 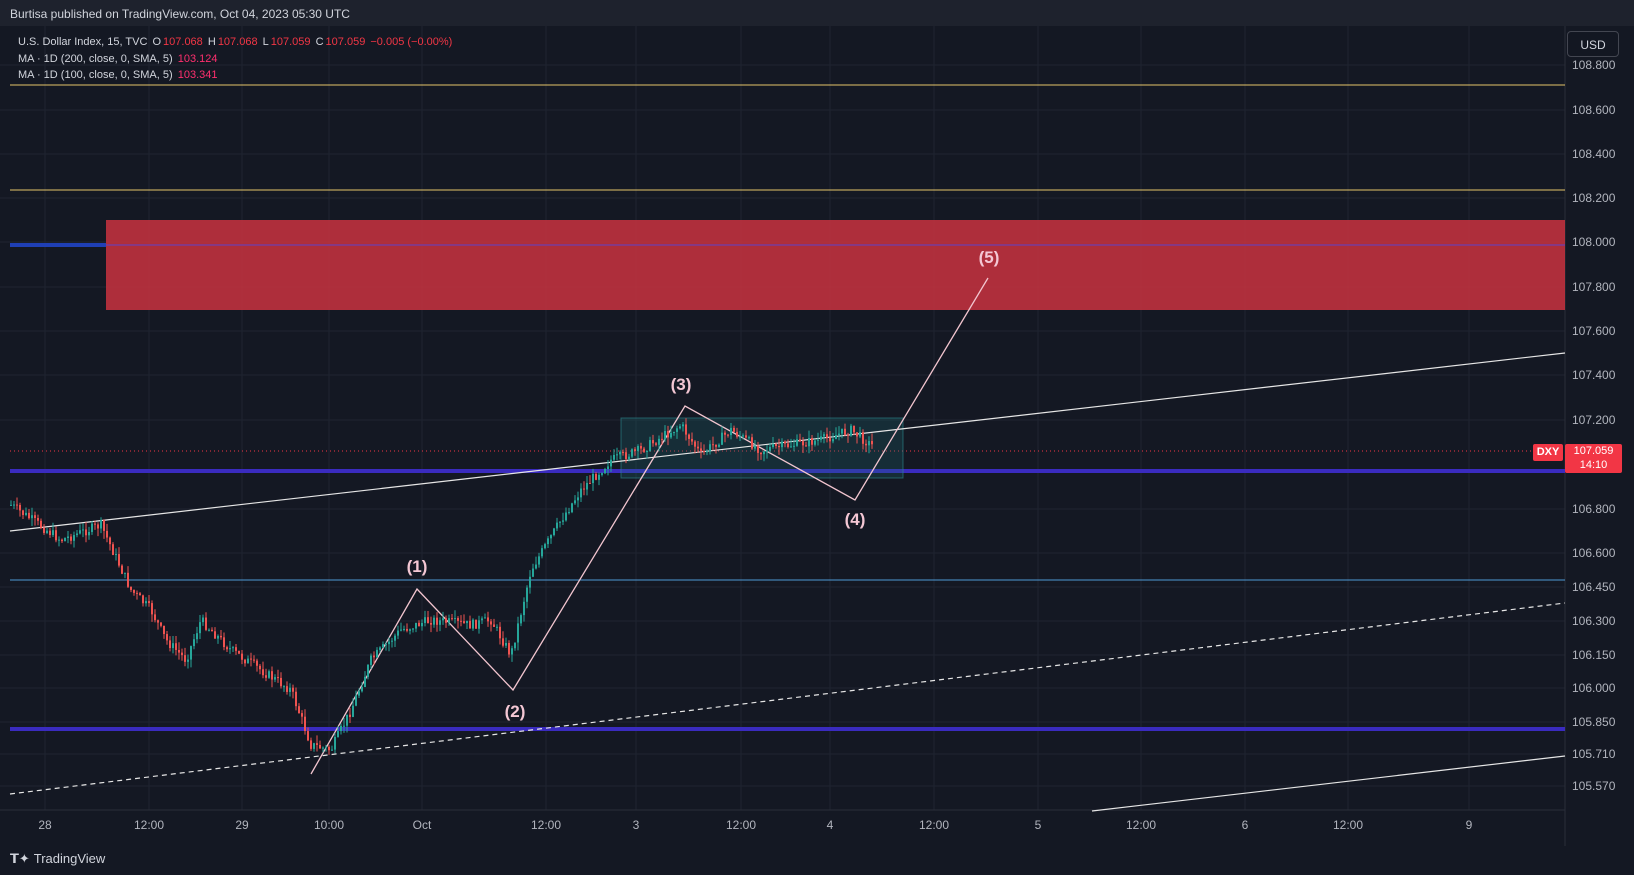 I want to click on wave-label-4: (4), so click(x=855, y=519).